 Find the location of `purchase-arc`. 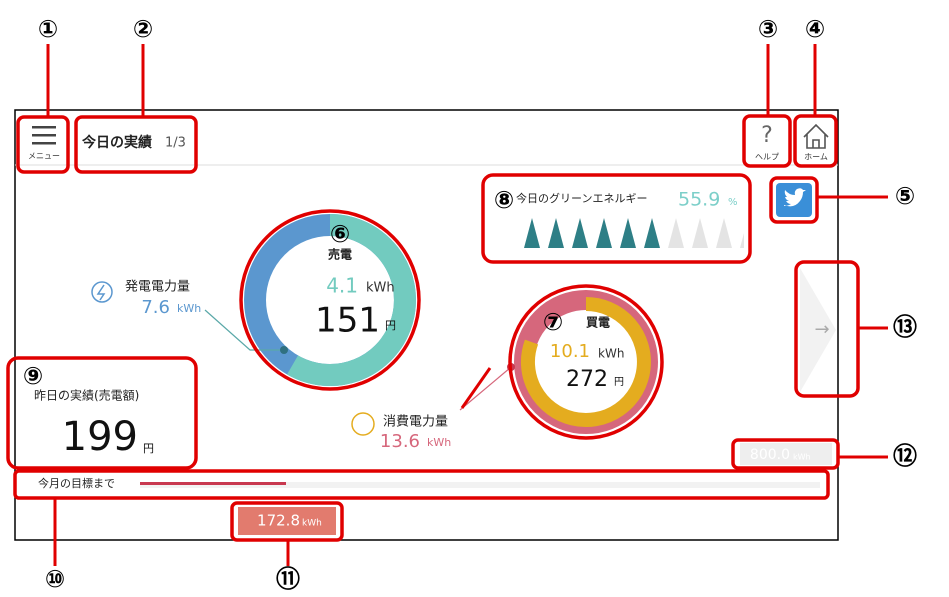

purchase-arc is located at coordinates (585, 362).